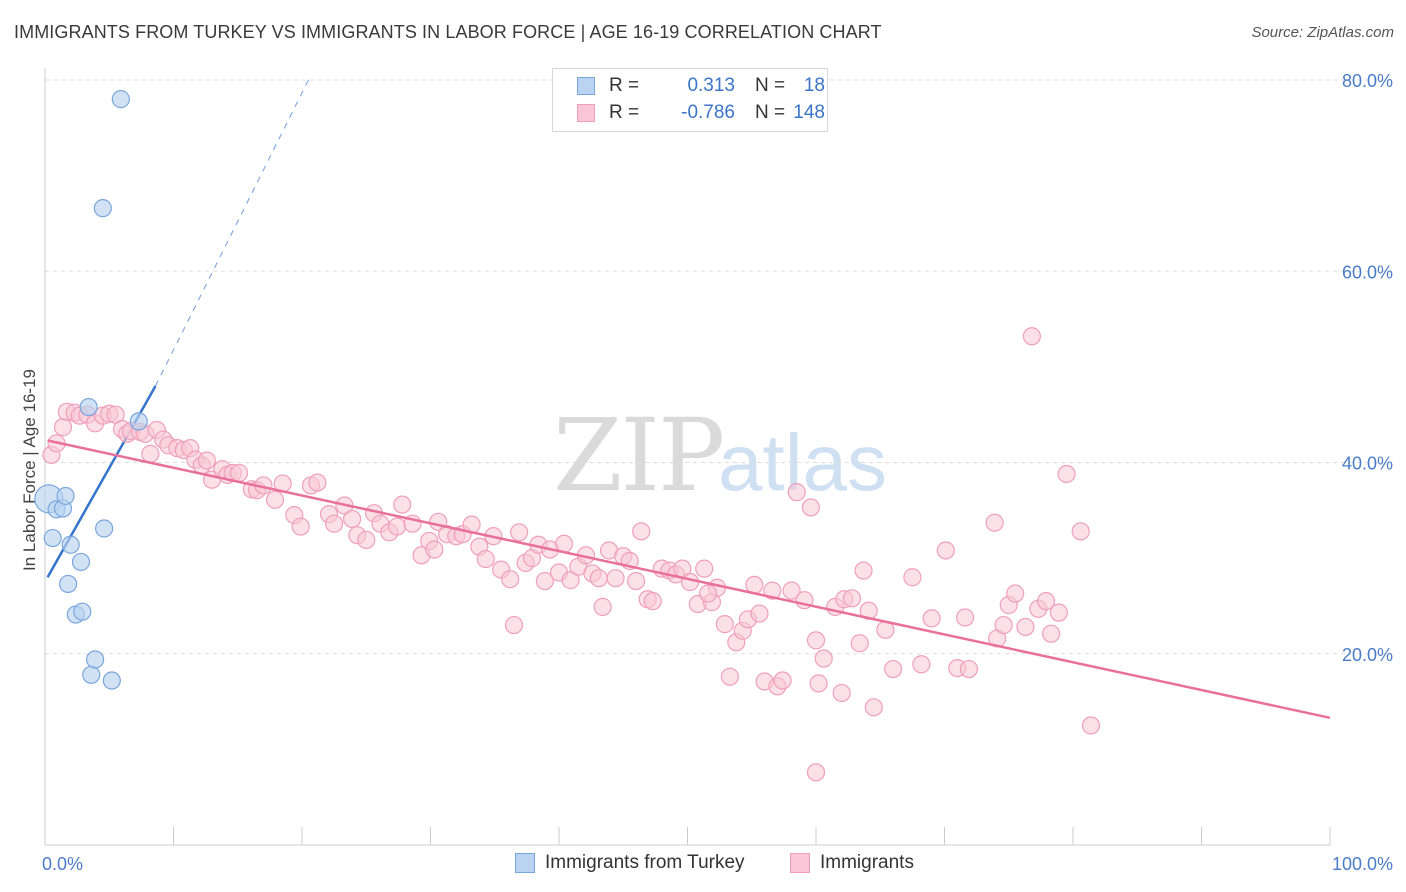 Image resolution: width=1406 pixels, height=892 pixels. What do you see at coordinates (809, 112) in the screenshot?
I see `n-value: 148` at bounding box center [809, 112].